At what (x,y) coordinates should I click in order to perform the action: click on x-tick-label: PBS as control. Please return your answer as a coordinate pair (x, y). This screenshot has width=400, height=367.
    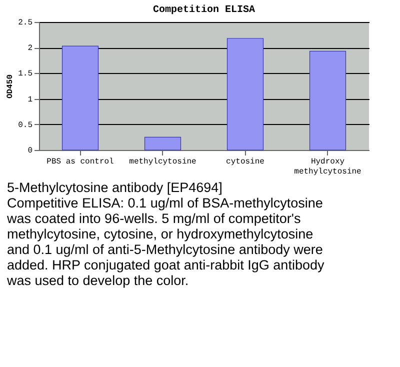
    Looking at the image, I should click on (80, 162).